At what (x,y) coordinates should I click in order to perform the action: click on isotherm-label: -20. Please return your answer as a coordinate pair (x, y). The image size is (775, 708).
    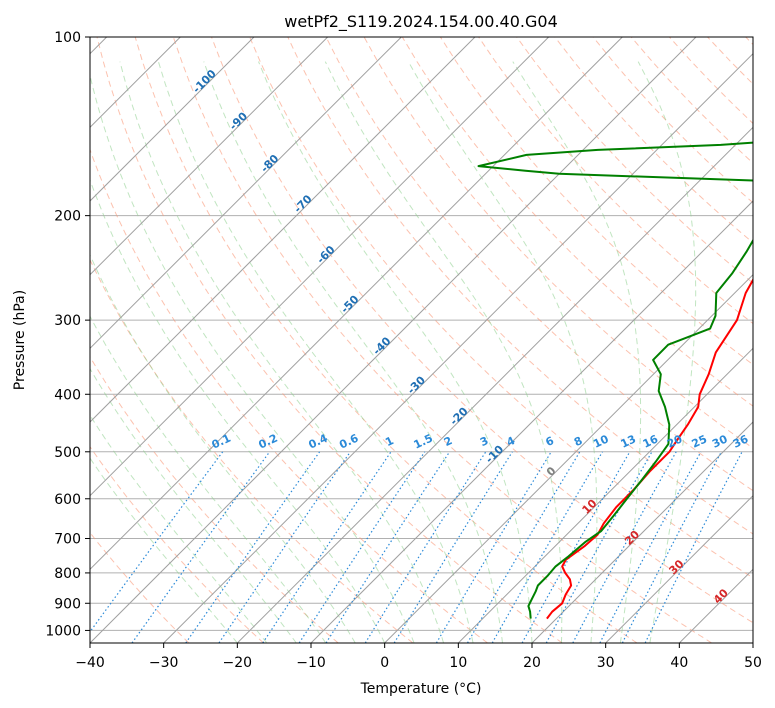
    Looking at the image, I should click on (458, 415).